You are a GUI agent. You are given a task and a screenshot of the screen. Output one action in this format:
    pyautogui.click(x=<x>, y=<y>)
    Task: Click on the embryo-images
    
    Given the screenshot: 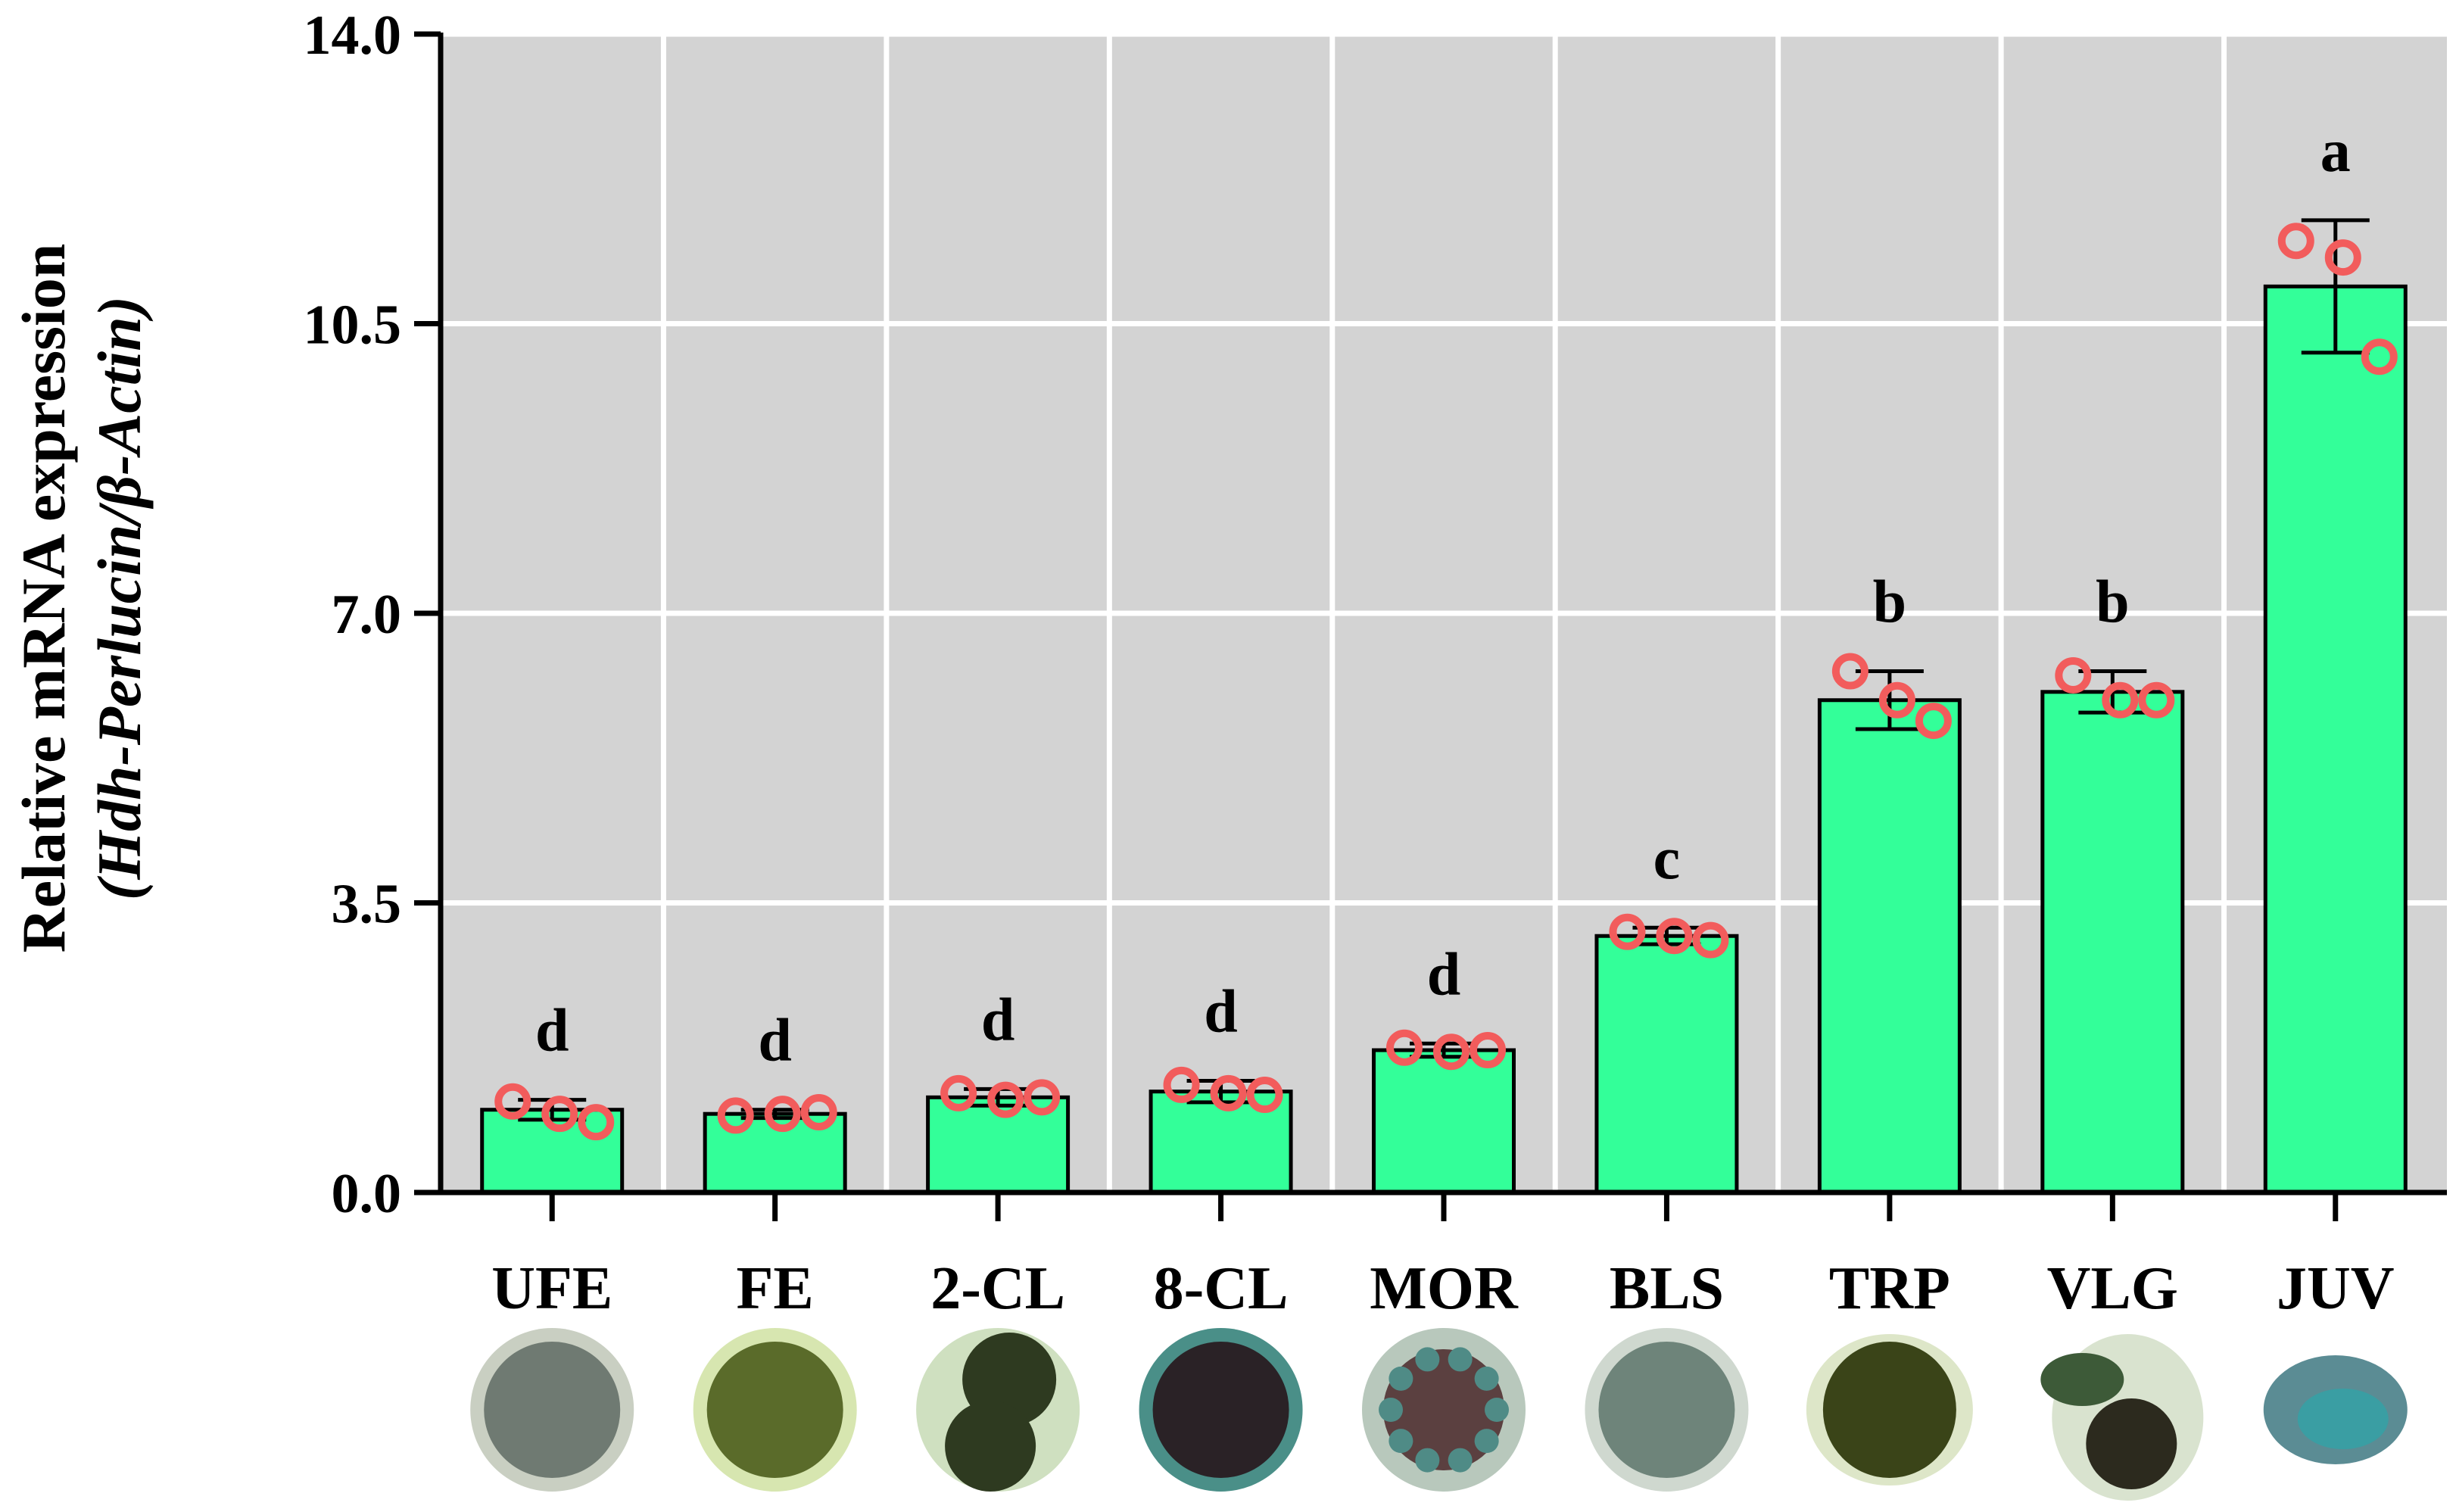 What is the action you would take?
    pyautogui.click(x=1439, y=1414)
    